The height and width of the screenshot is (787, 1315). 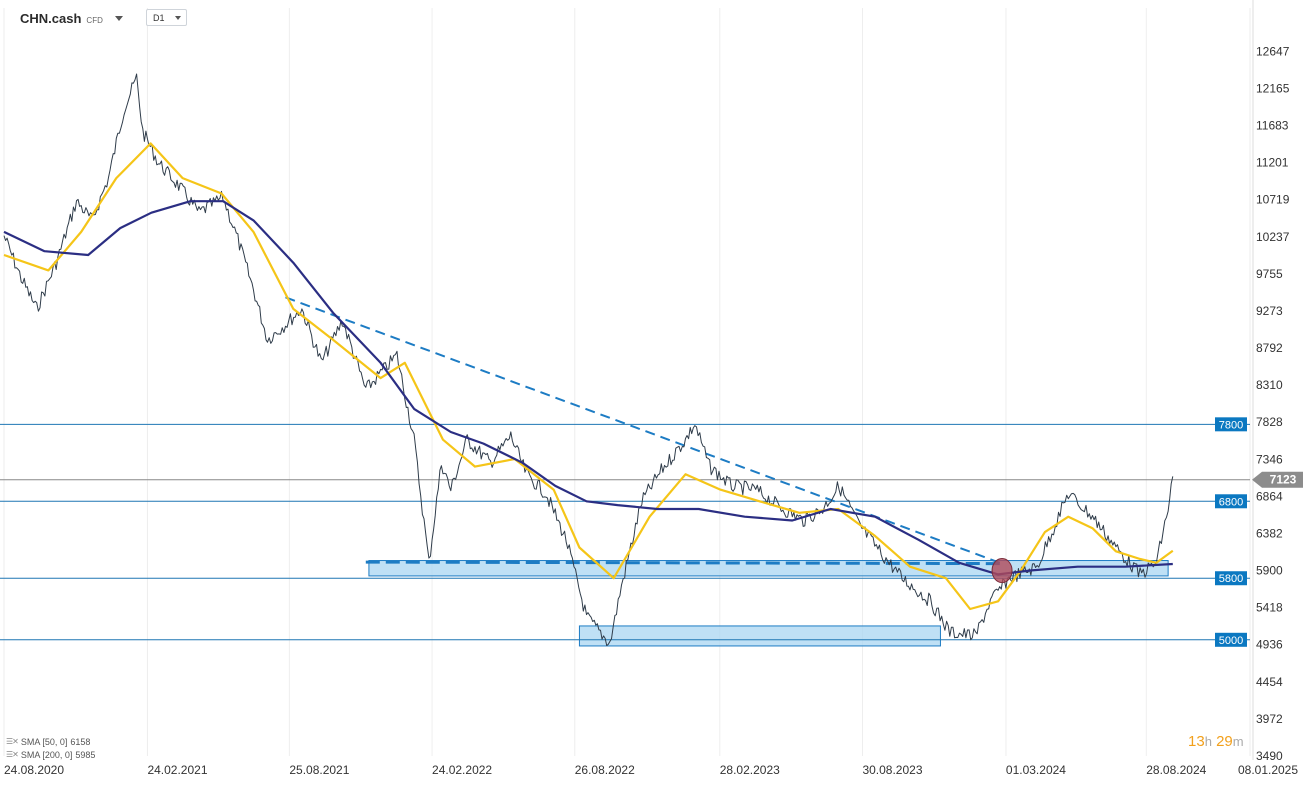 What do you see at coordinates (750, 770) in the screenshot?
I see `x-tick-label: 28.02.2023` at bounding box center [750, 770].